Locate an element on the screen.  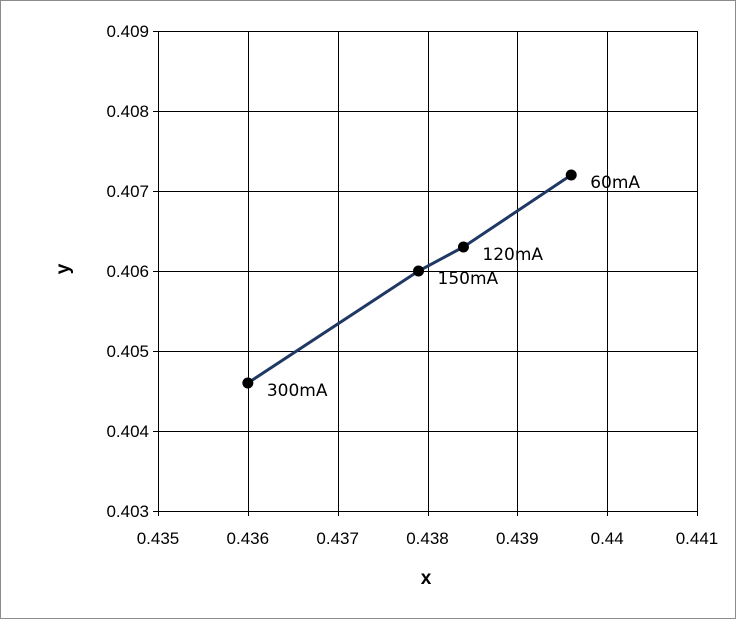
x-tick-label-4: 0.439 is located at coordinates (517, 538).